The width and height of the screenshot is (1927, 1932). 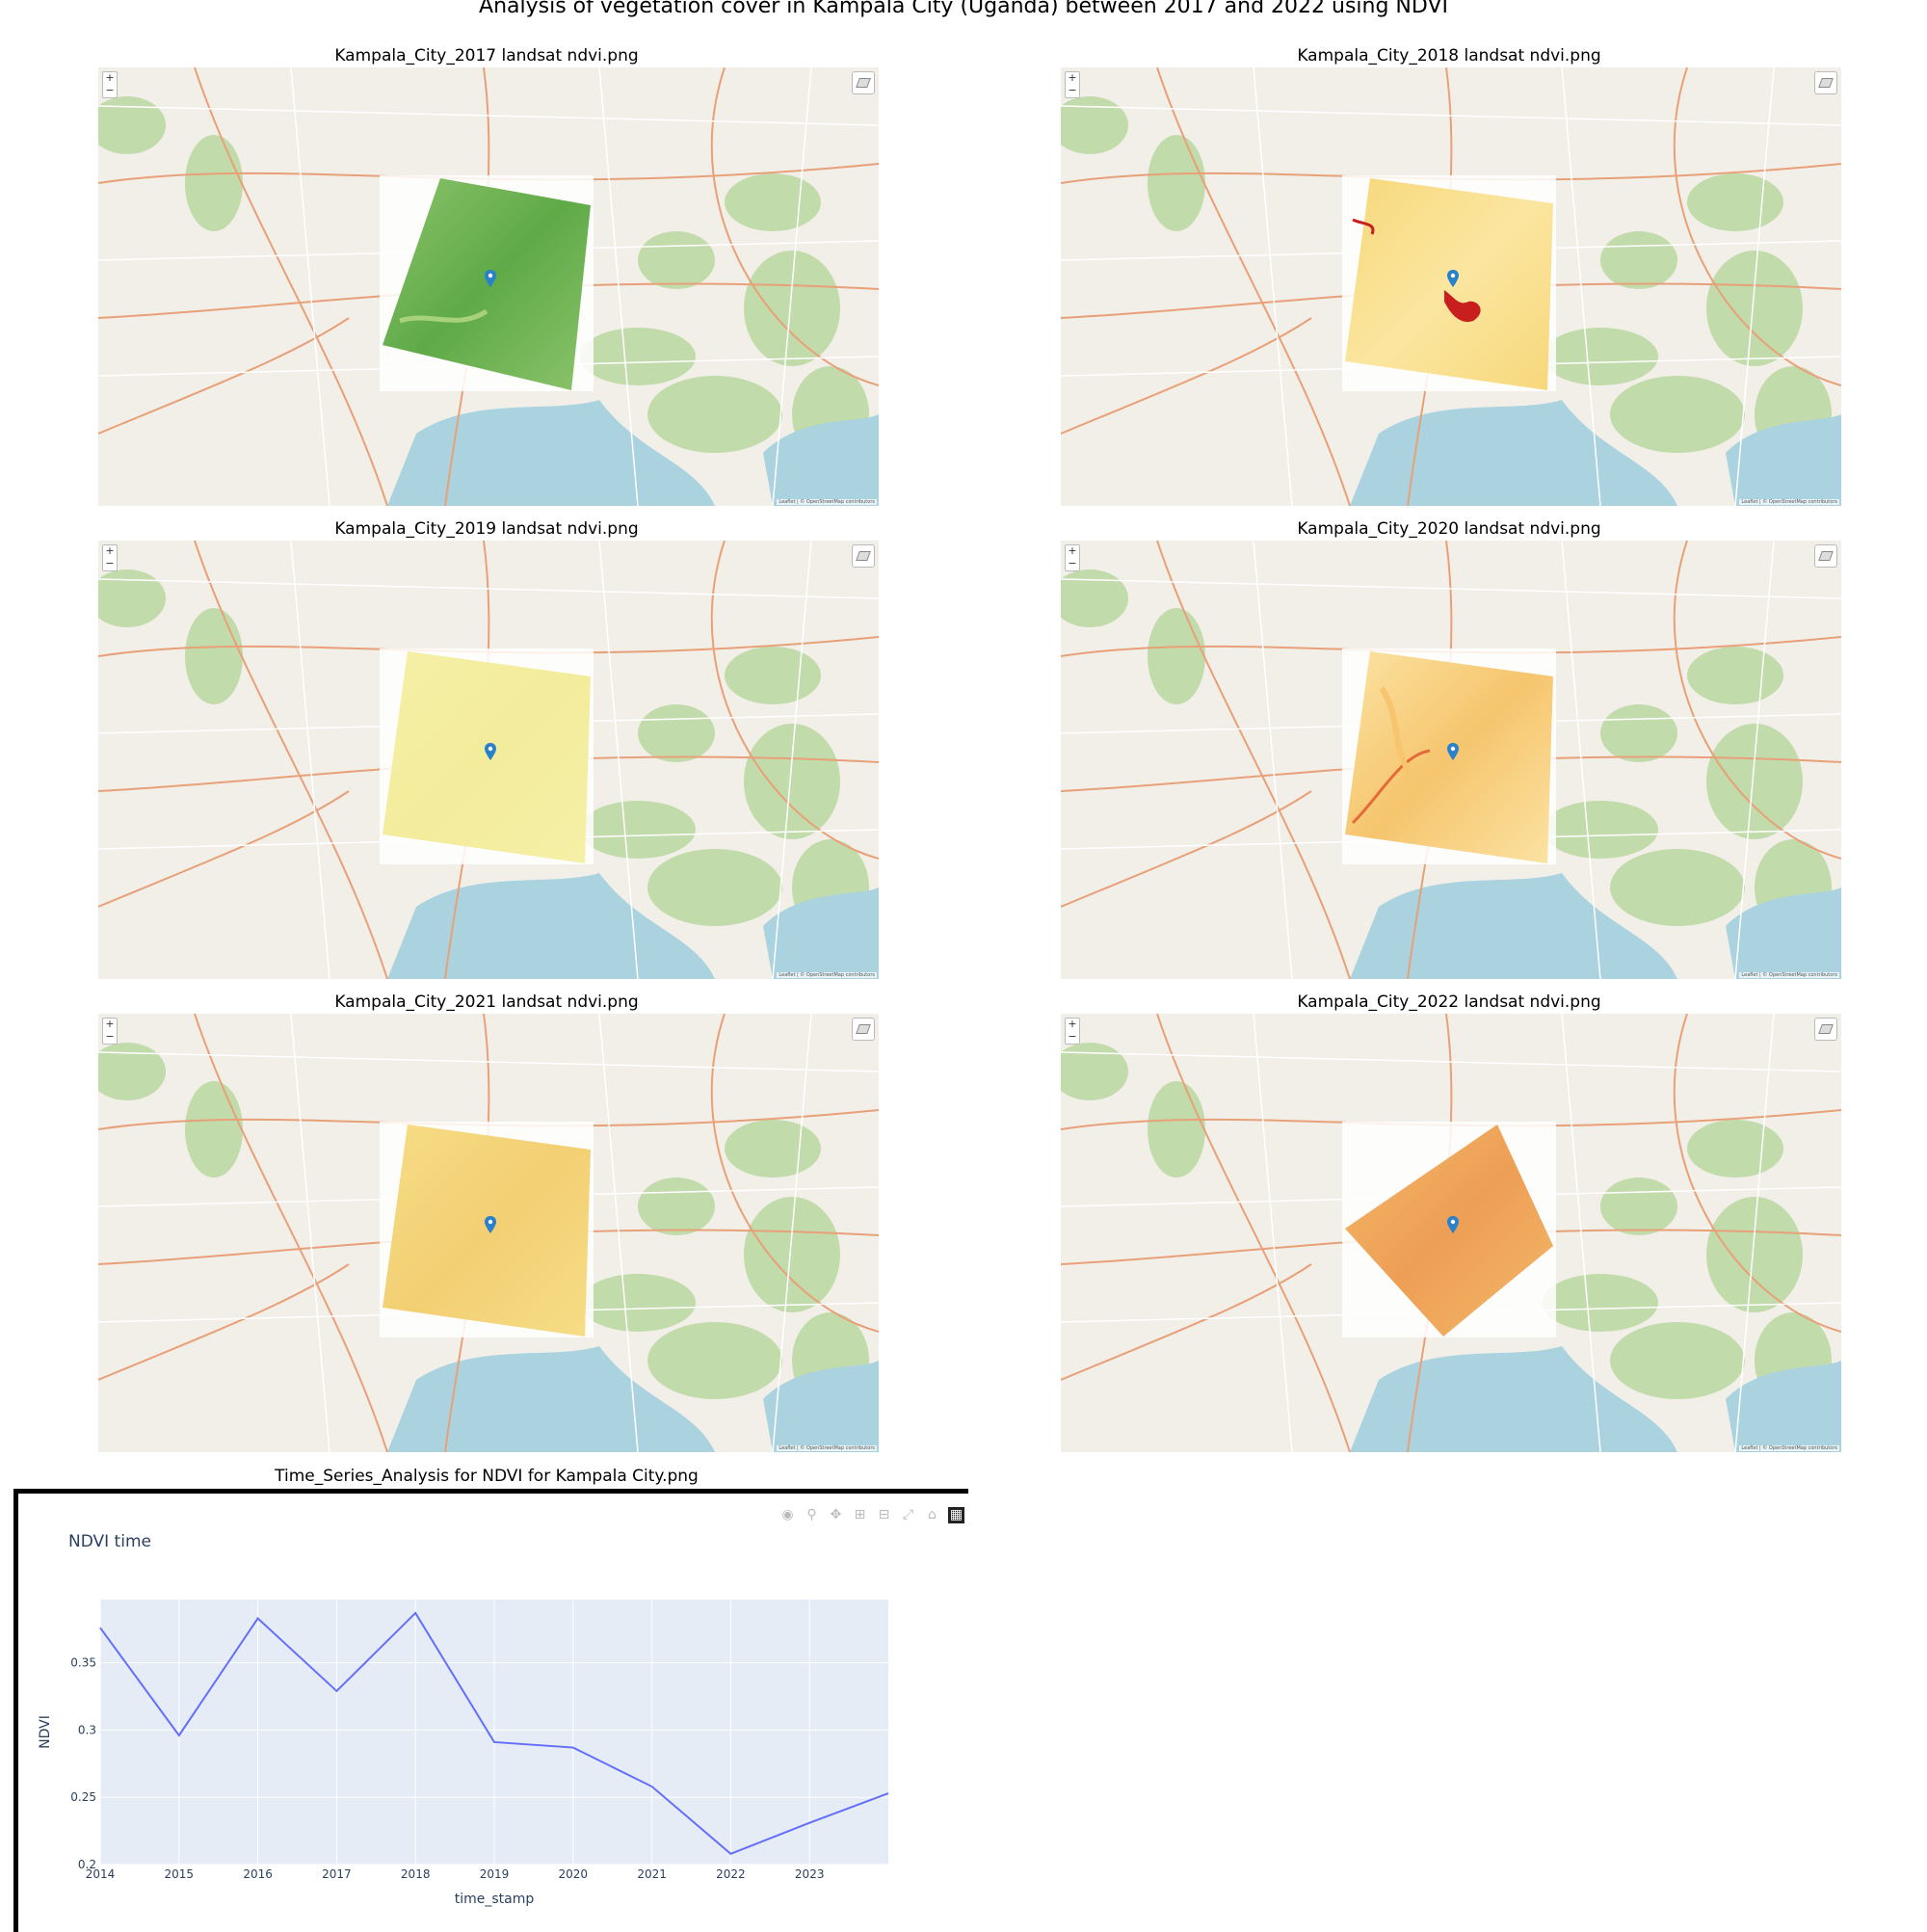 What do you see at coordinates (574, 1874) in the screenshot?
I see `x-tick-label: 2020` at bounding box center [574, 1874].